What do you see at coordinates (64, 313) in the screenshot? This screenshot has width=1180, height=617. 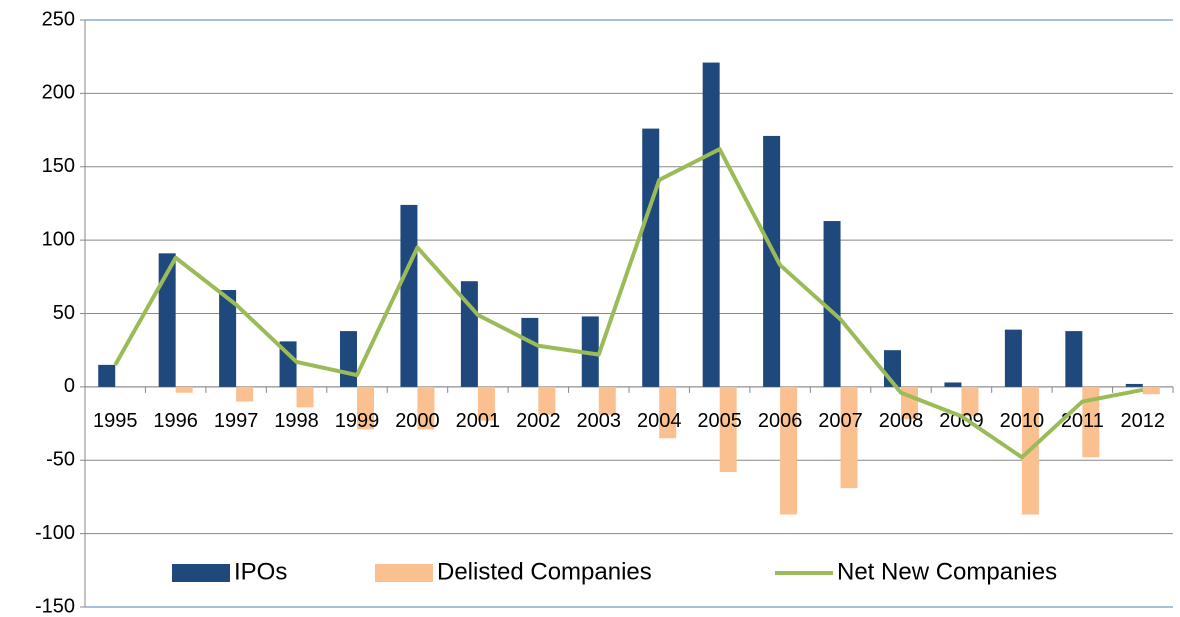 I see `y-tick-label: 50` at bounding box center [64, 313].